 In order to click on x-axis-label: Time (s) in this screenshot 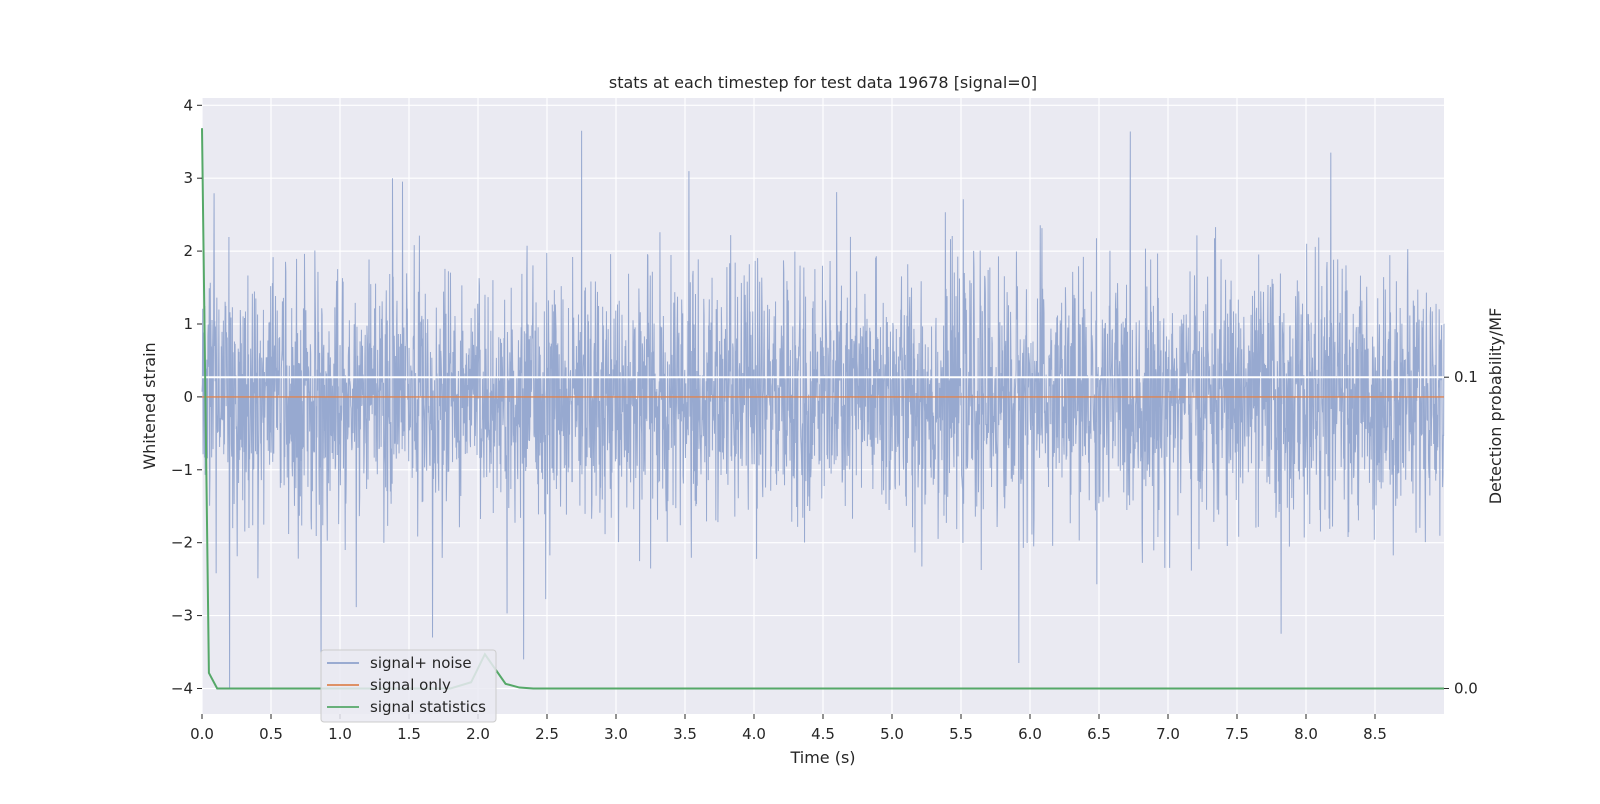, I will do `click(822, 757)`.